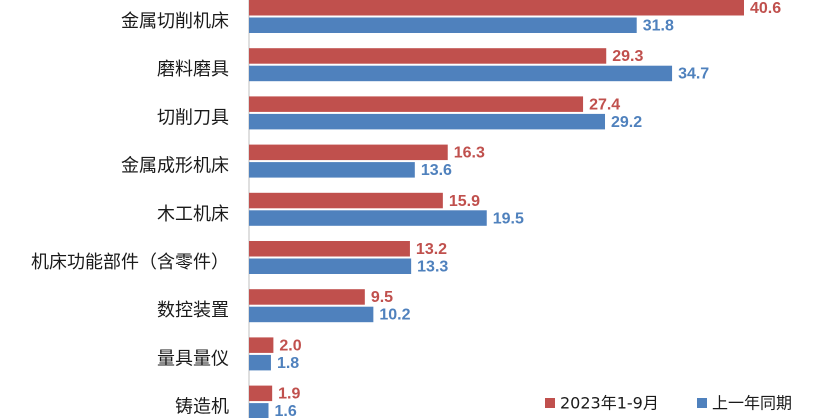 The width and height of the screenshot is (819, 418). What do you see at coordinates (130, 262) in the screenshot?
I see `category-label: 机床功能部件（含零件）` at bounding box center [130, 262].